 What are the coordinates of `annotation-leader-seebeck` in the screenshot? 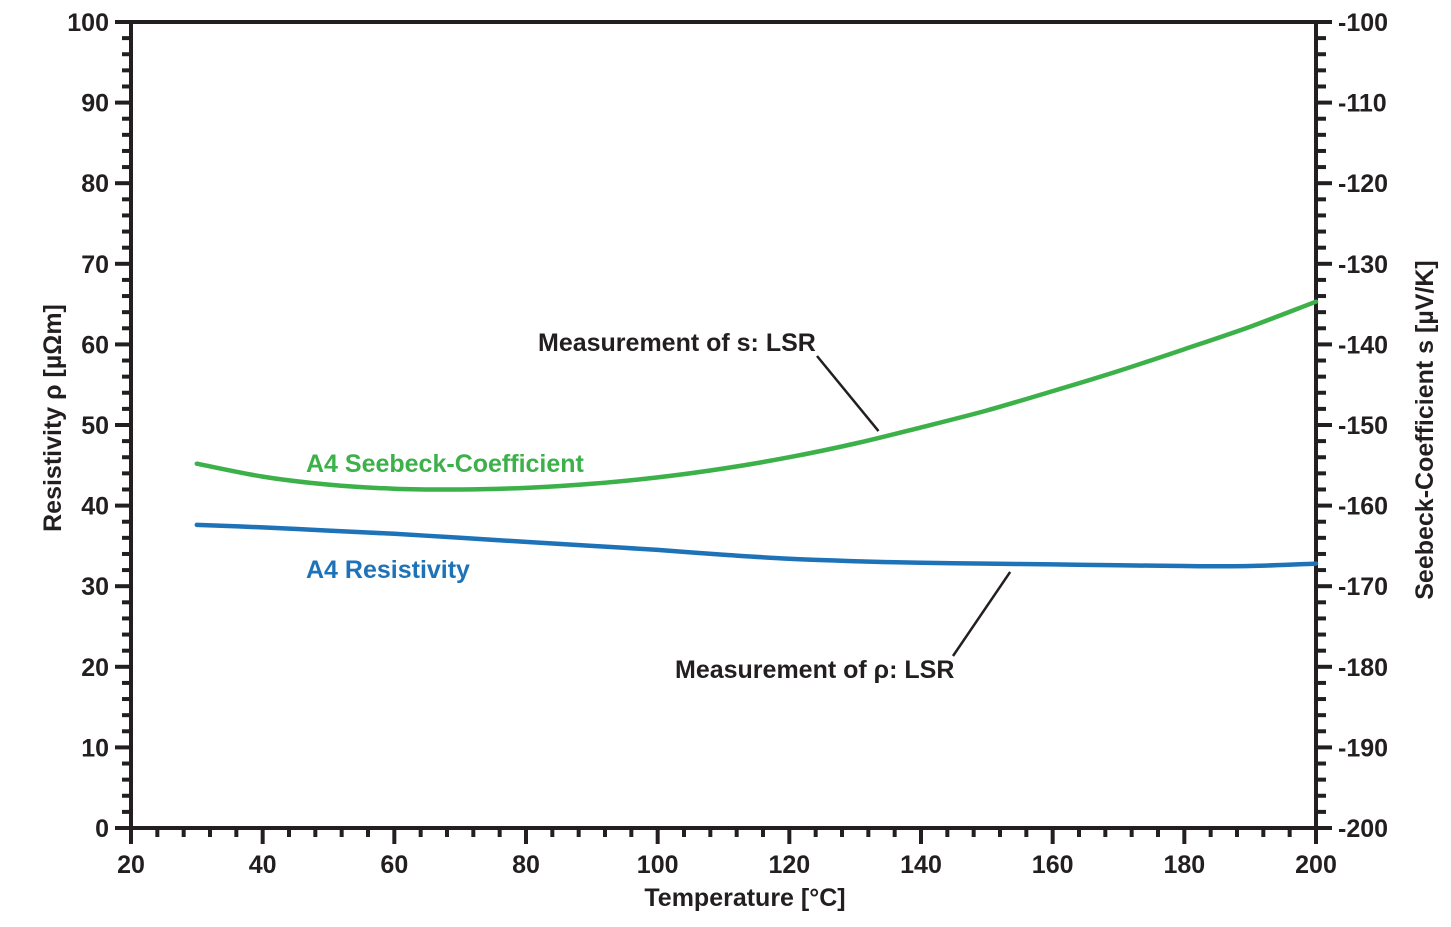 It's located at (848, 393).